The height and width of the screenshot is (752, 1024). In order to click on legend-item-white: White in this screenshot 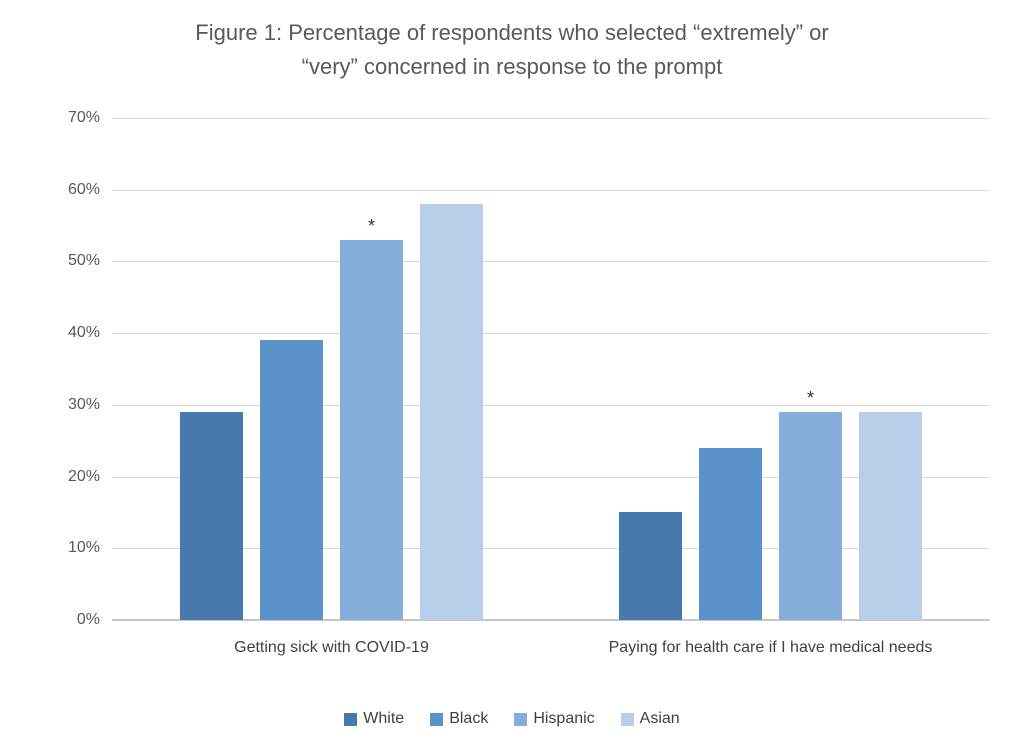, I will do `click(374, 719)`.